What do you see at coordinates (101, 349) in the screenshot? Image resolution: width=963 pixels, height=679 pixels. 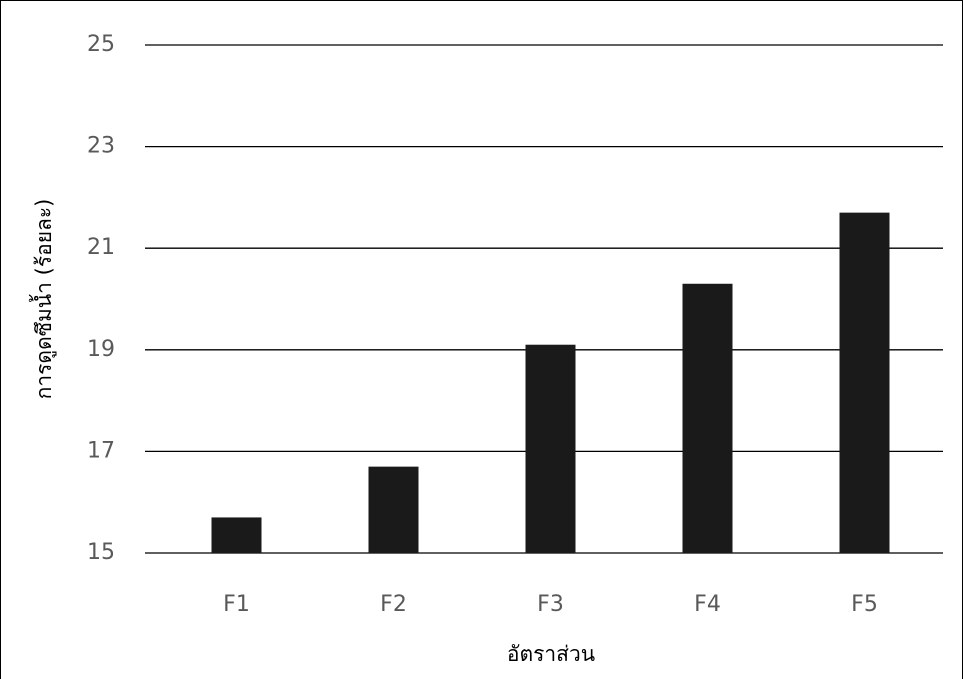 I see `y-tick-label: 19` at bounding box center [101, 349].